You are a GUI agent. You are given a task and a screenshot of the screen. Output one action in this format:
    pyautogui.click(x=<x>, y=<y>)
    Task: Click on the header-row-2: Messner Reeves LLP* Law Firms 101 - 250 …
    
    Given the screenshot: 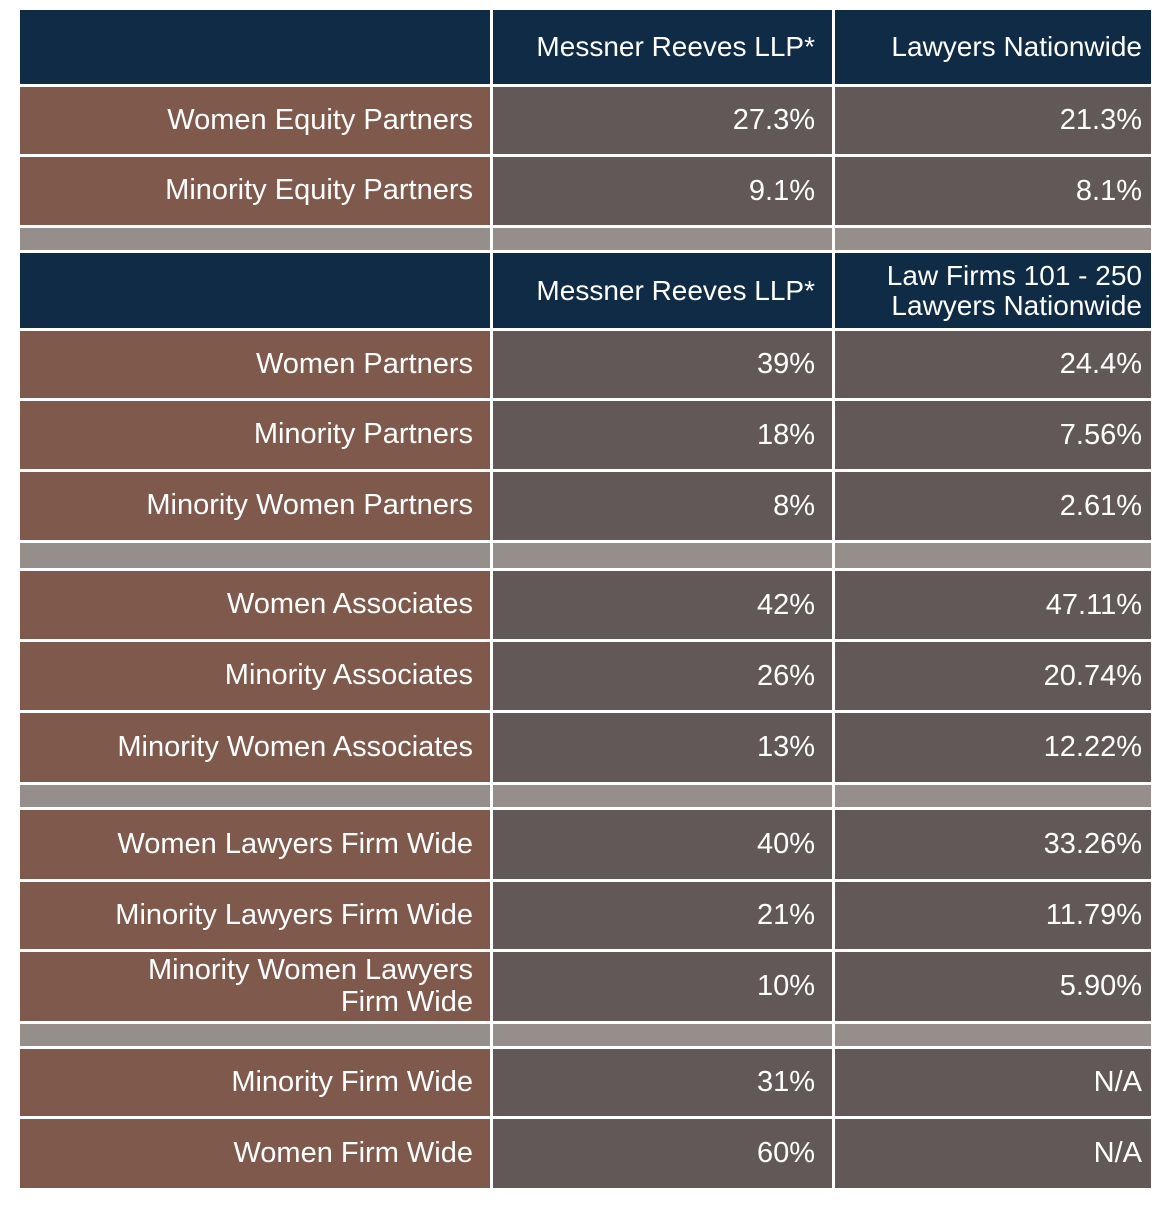 What is the action you would take?
    pyautogui.click(x=585, y=292)
    